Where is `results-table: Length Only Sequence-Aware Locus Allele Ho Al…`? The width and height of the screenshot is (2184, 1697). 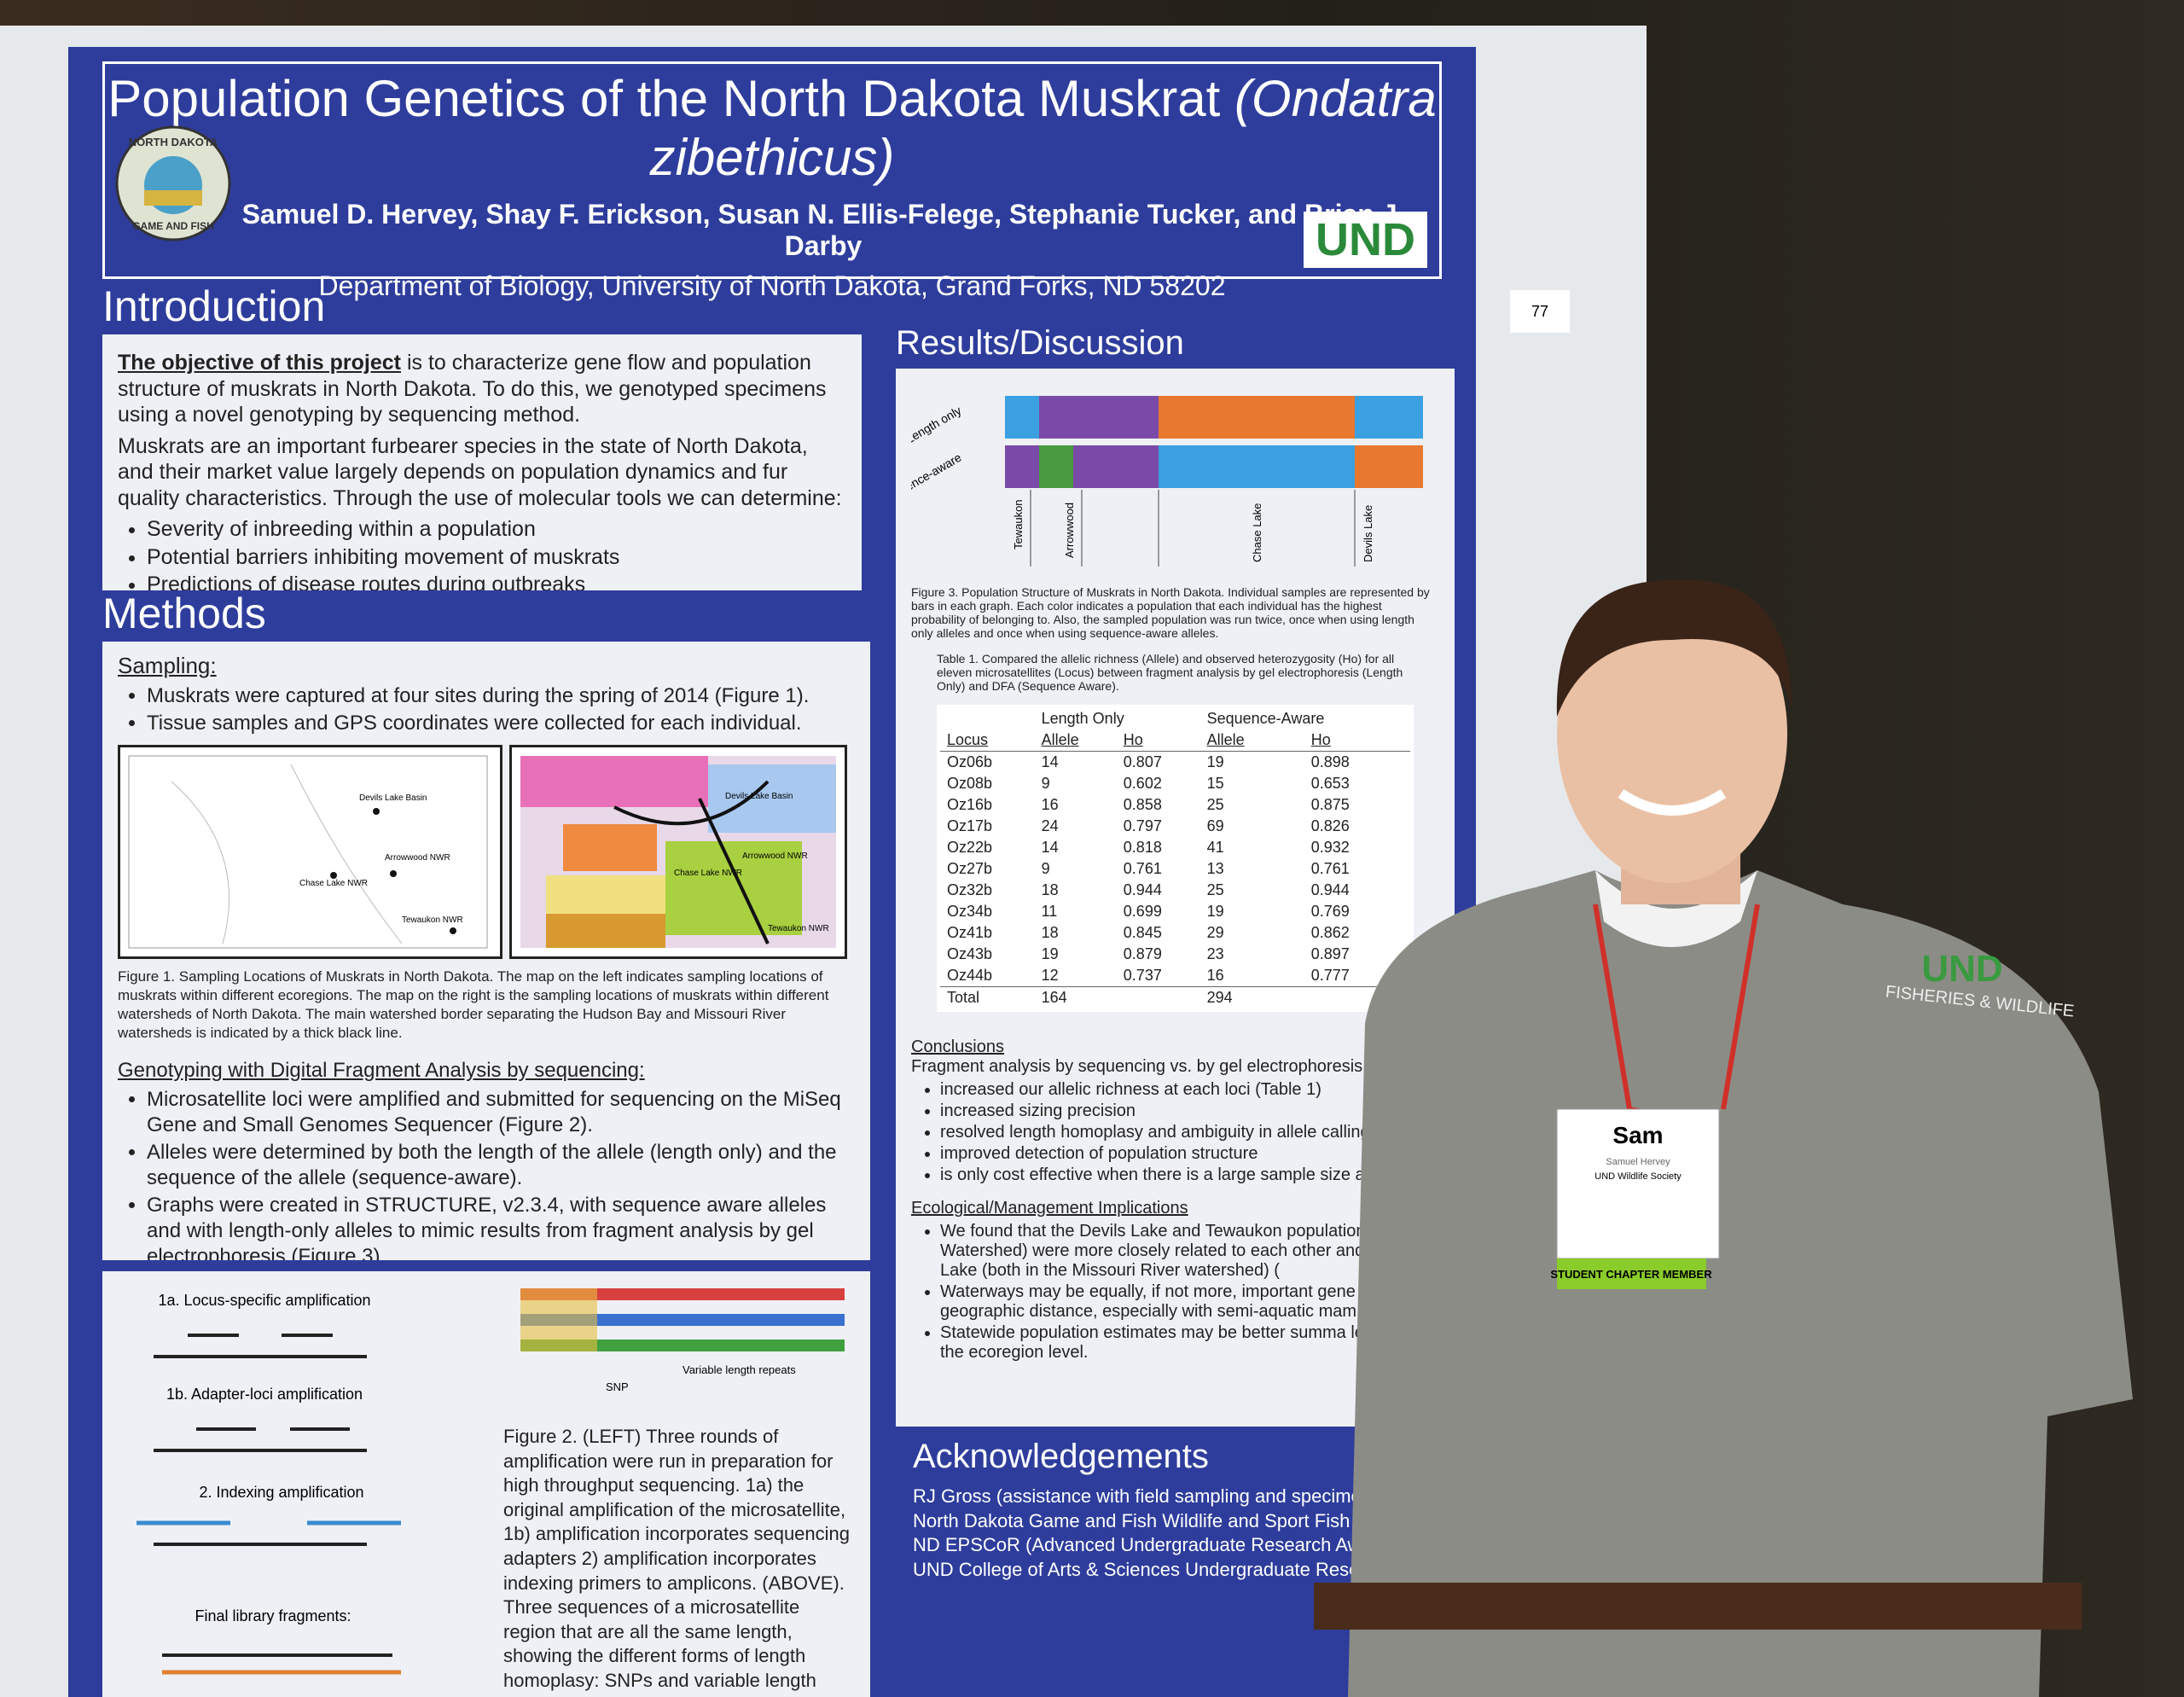
results-table: Length Only Sequence-Aware Locus Allele Ho Al… is located at coordinates (1175, 858).